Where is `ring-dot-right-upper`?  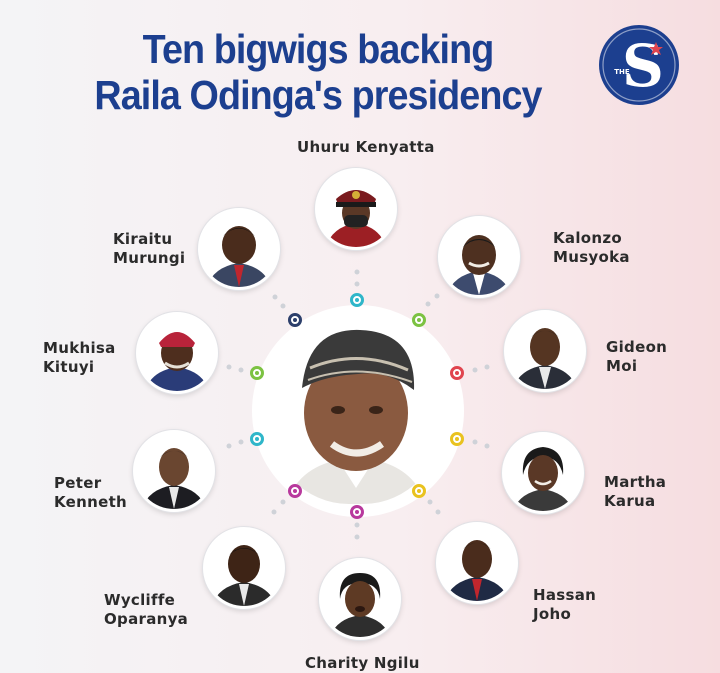 ring-dot-right-upper is located at coordinates (457, 373).